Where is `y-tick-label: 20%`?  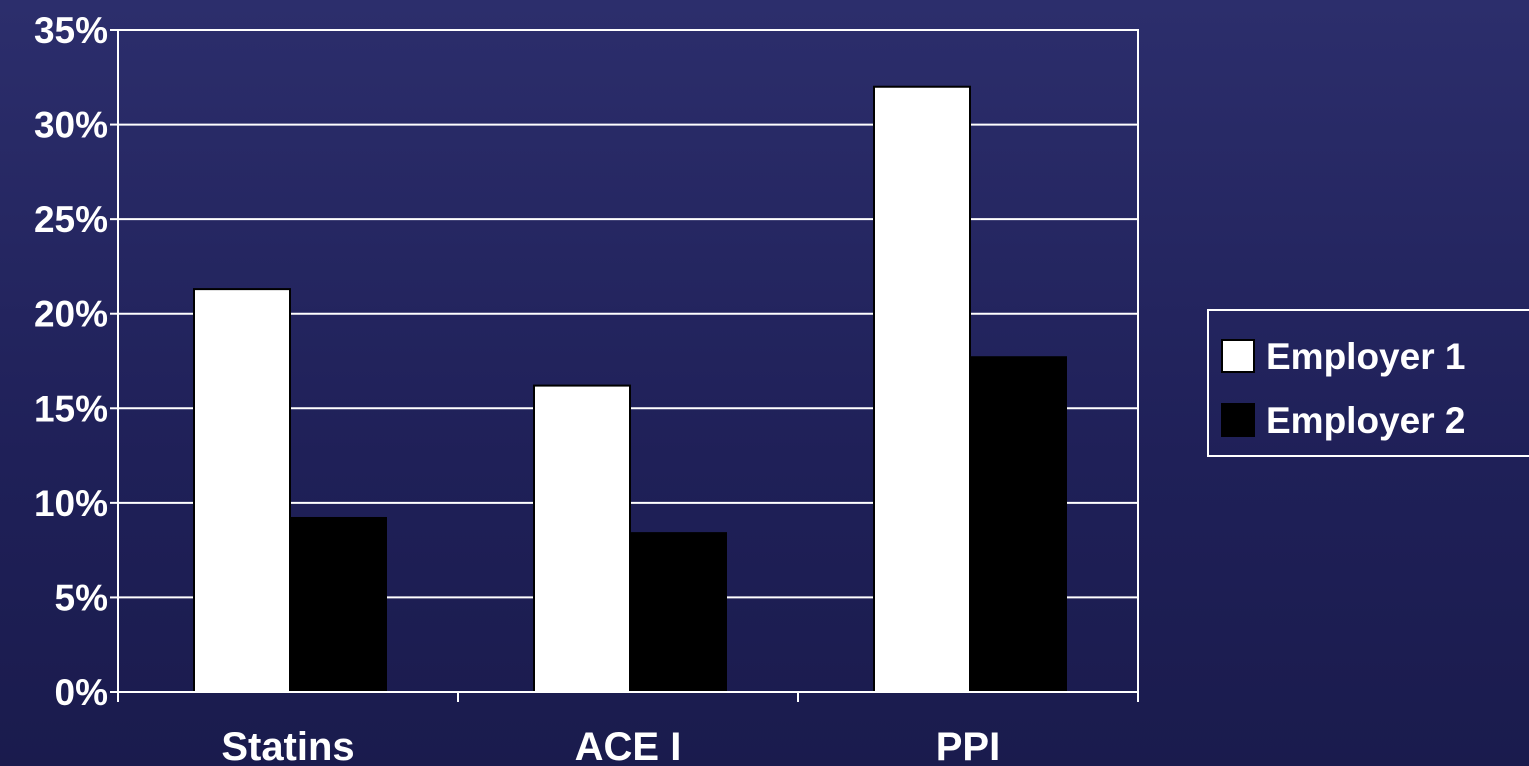
y-tick-label: 20% is located at coordinates (71, 314).